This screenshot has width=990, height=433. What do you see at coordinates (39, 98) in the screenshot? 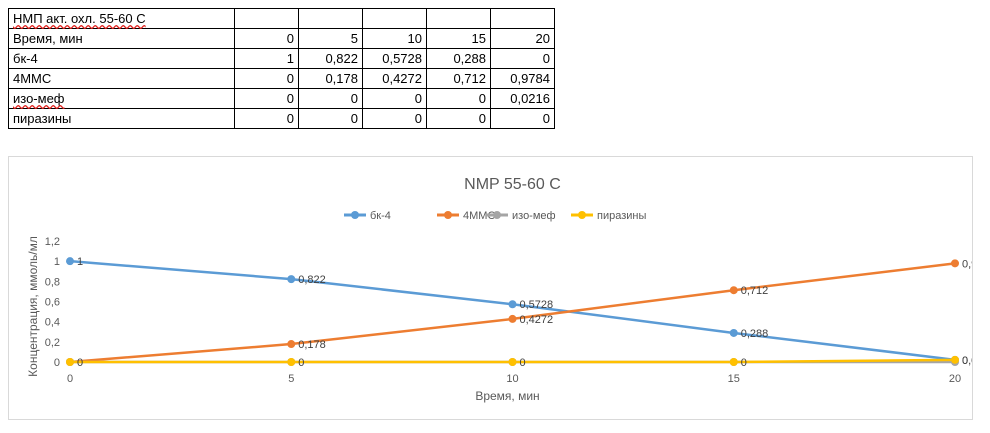
I see `table-row-label-text: изо-меф` at bounding box center [39, 98].